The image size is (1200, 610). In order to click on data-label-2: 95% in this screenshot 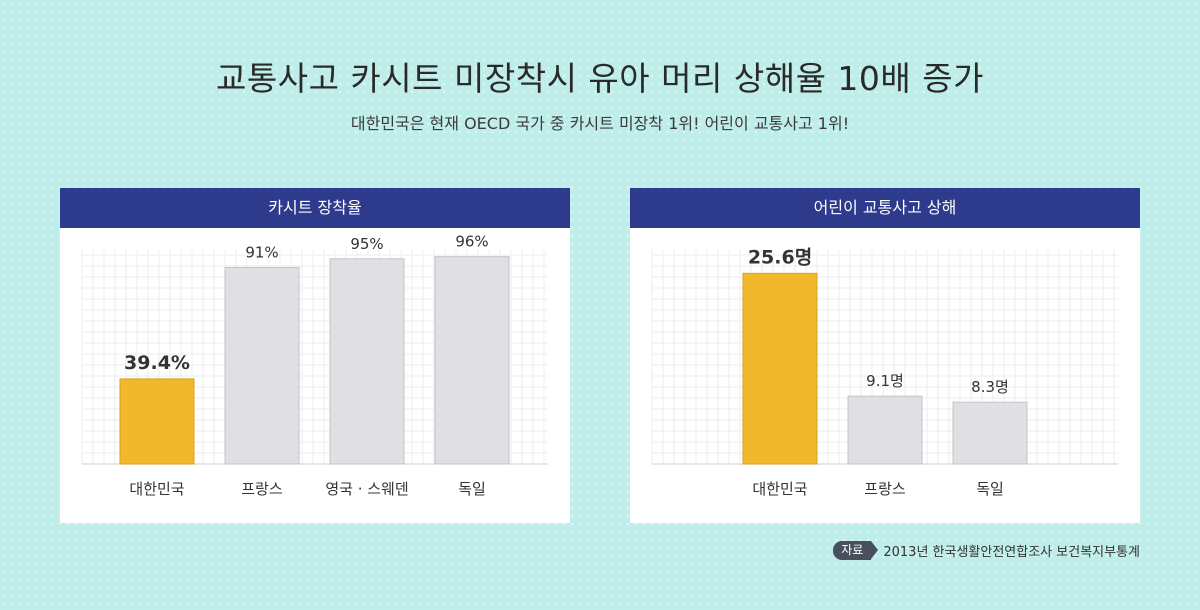, I will do `click(366, 244)`.